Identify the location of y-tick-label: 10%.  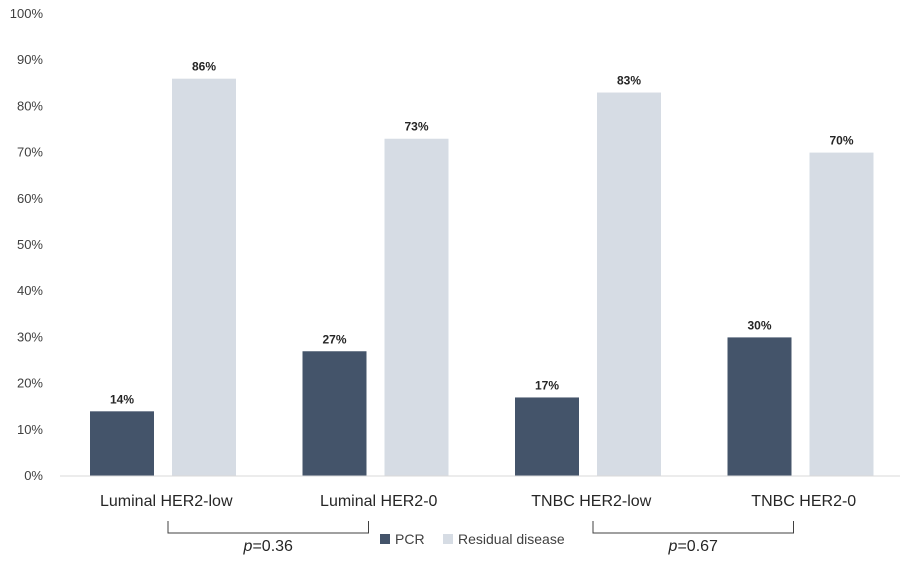
(30, 429).